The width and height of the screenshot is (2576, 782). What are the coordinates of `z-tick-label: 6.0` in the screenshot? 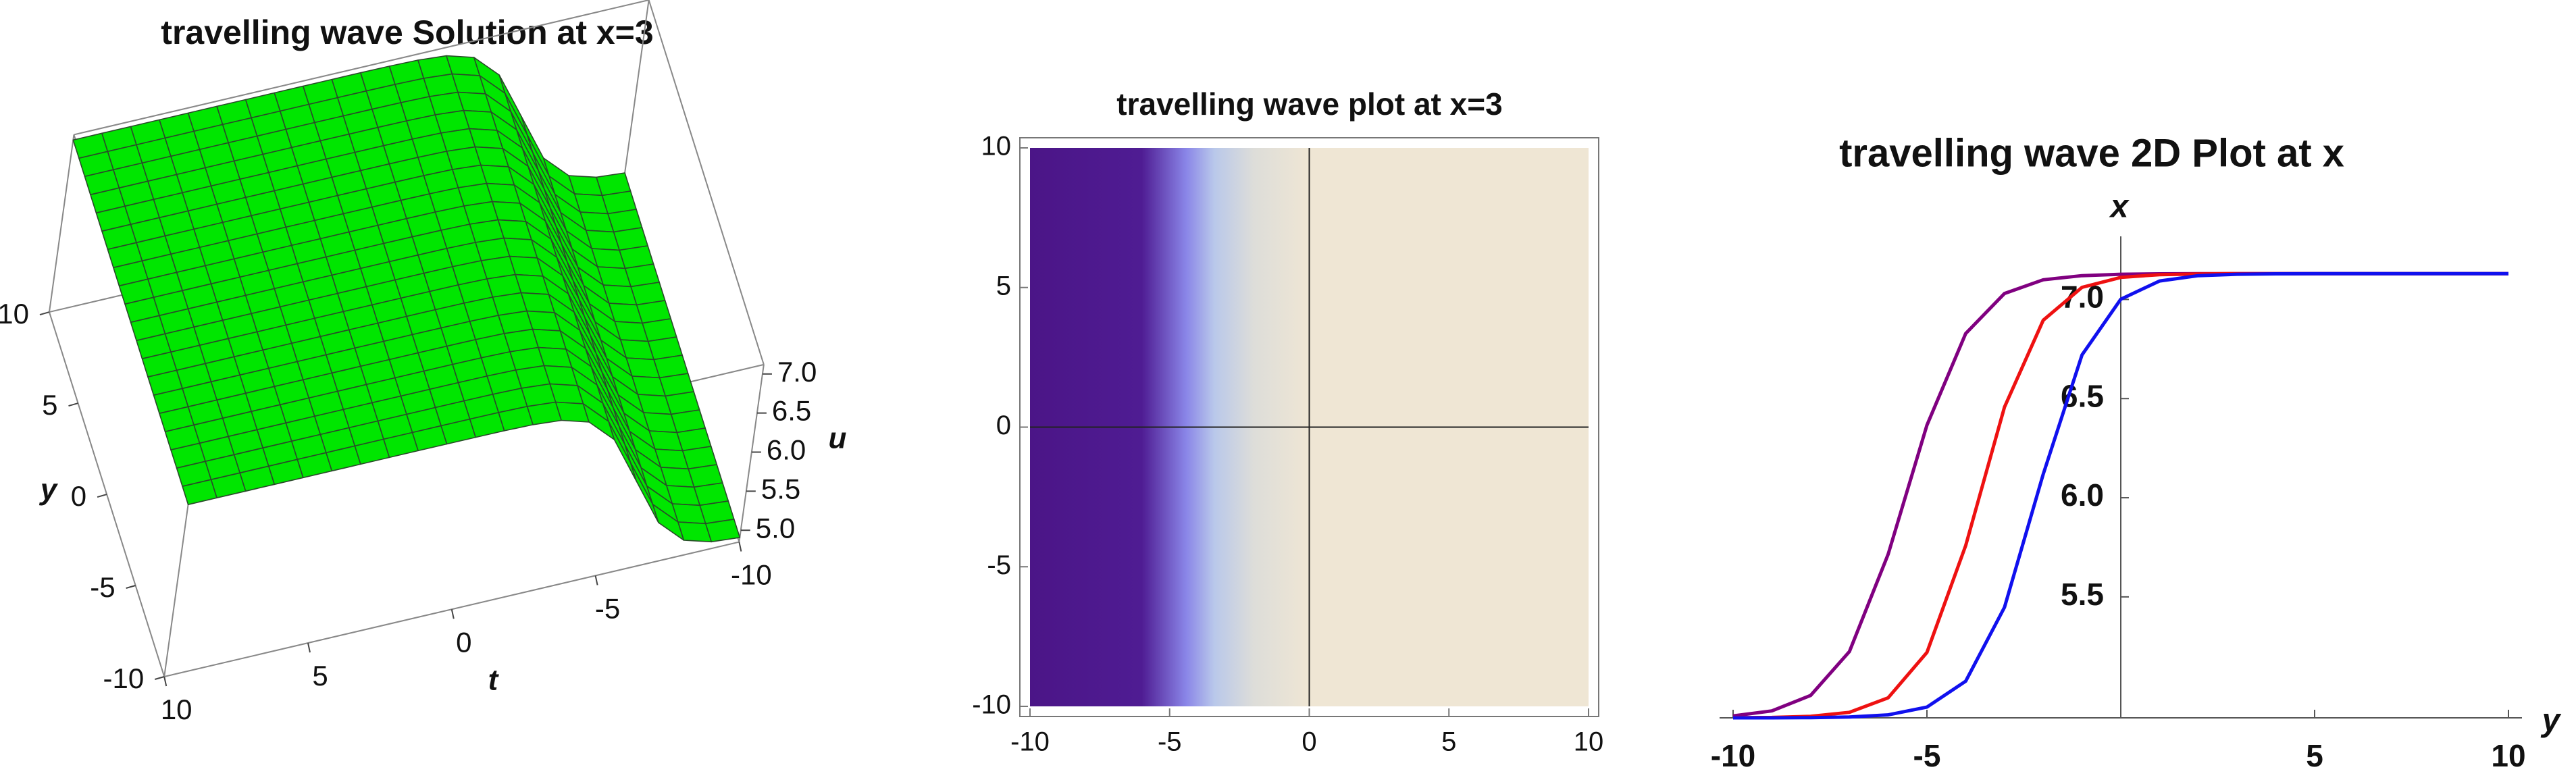 It's located at (786, 450).